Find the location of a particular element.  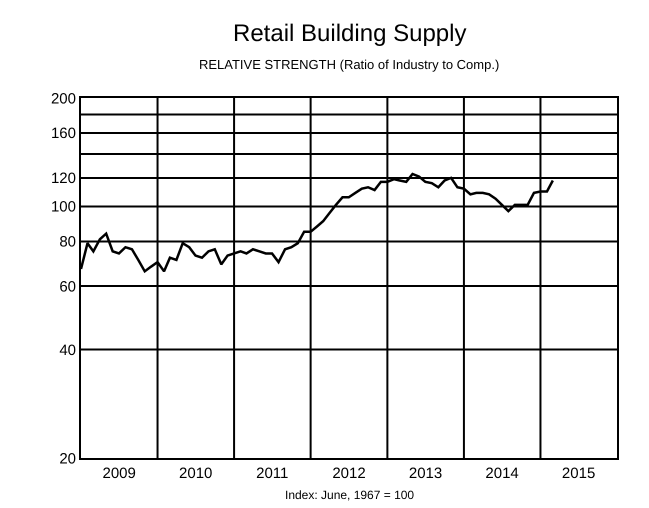

y-tick-label: 200 is located at coordinates (63, 99).